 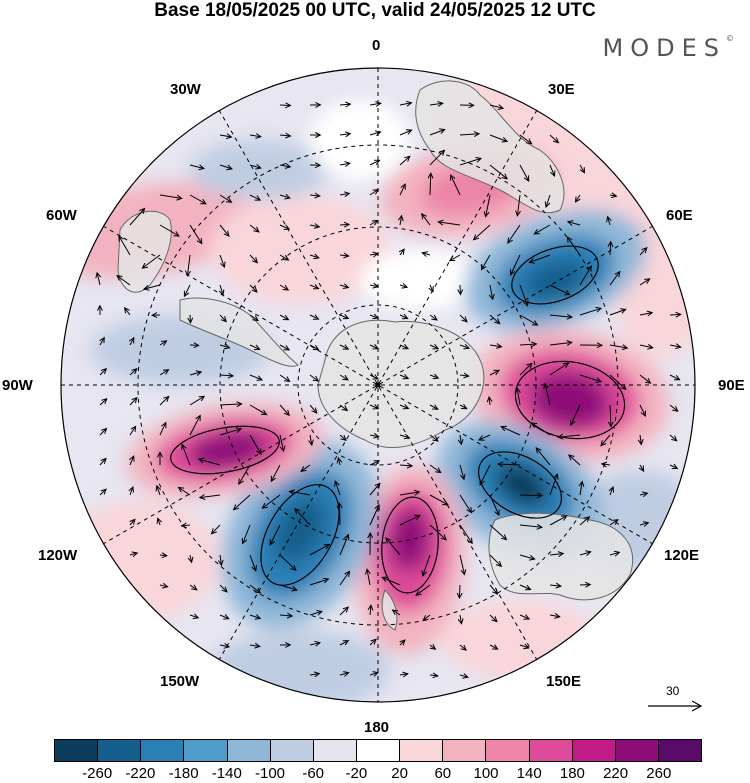 I want to click on colorbar-tick-label: 20, so click(x=399, y=773).